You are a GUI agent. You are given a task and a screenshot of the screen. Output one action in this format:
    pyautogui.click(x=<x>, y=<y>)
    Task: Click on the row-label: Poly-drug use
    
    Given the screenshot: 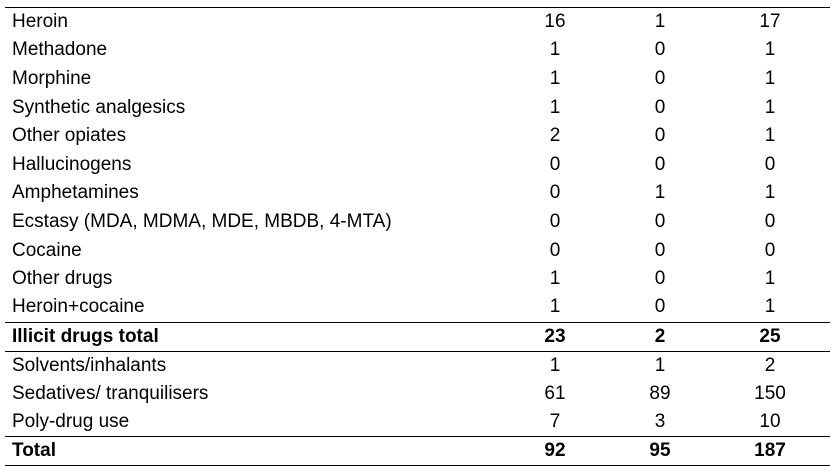 What is the action you would take?
    pyautogui.click(x=71, y=422)
    